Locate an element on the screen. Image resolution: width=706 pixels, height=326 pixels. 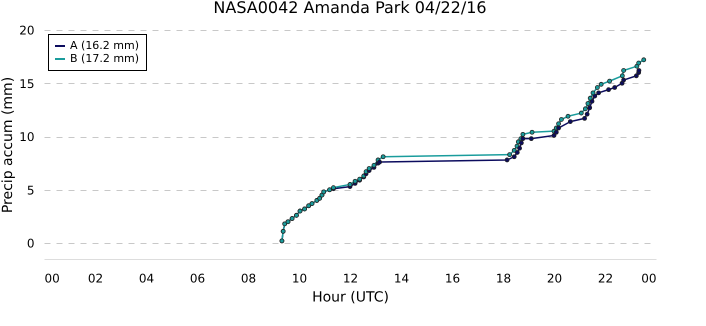
x-tick-label: 18 is located at coordinates (504, 279).